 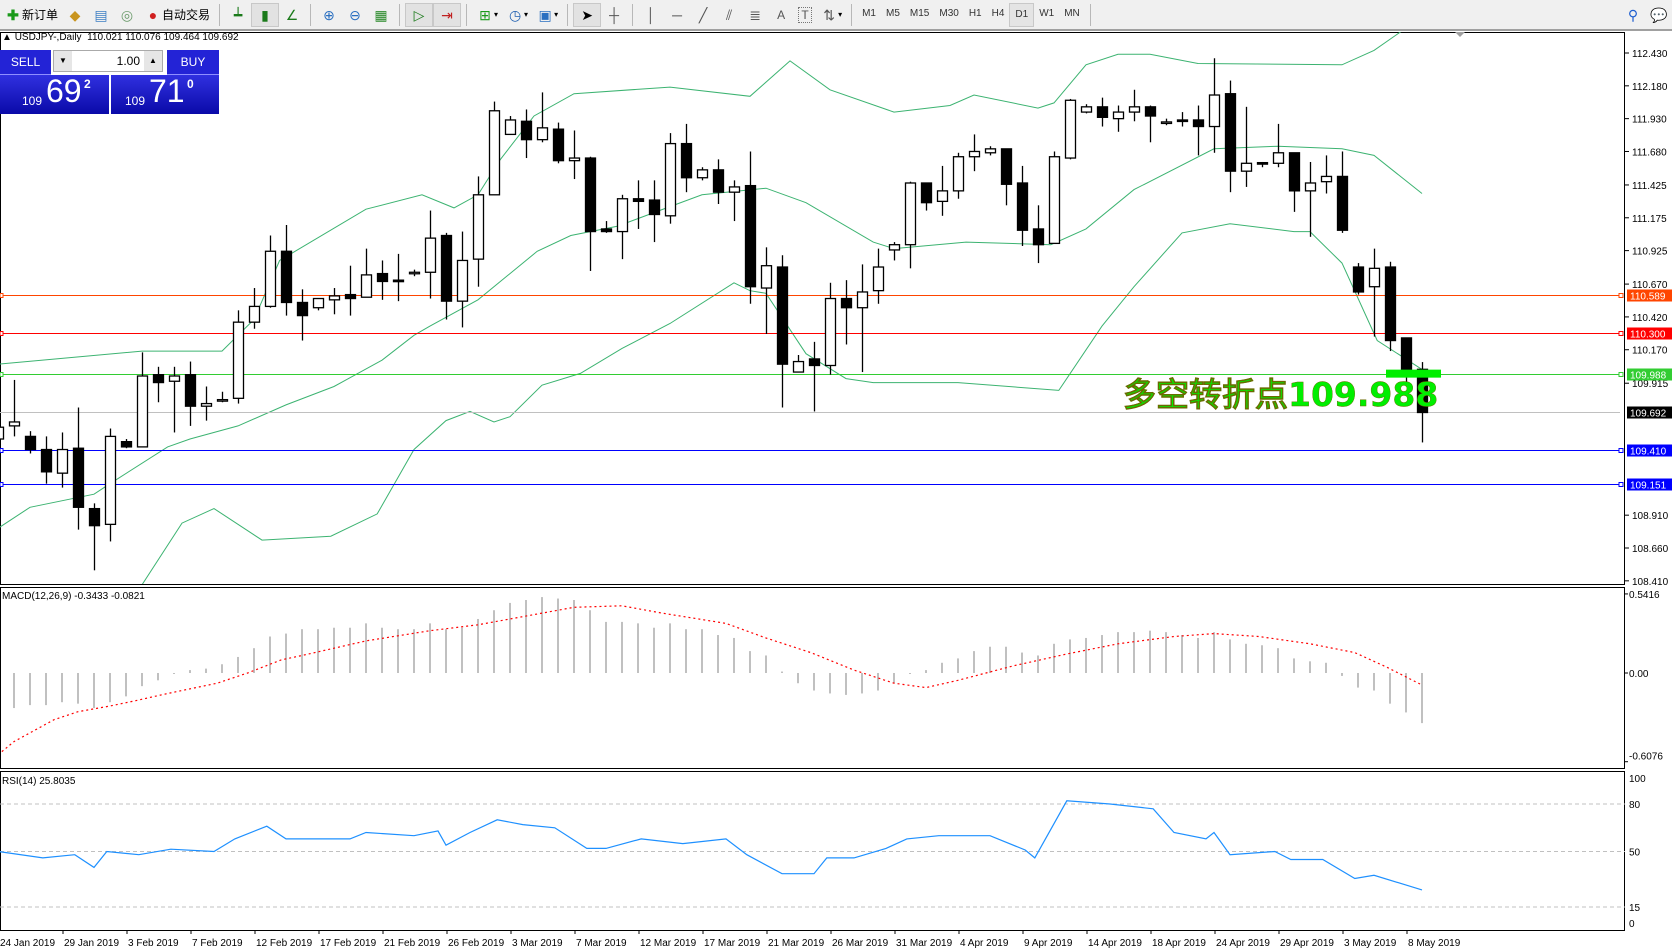 What do you see at coordinates (614, 15) in the screenshot?
I see `crosshair-button: ┼` at bounding box center [614, 15].